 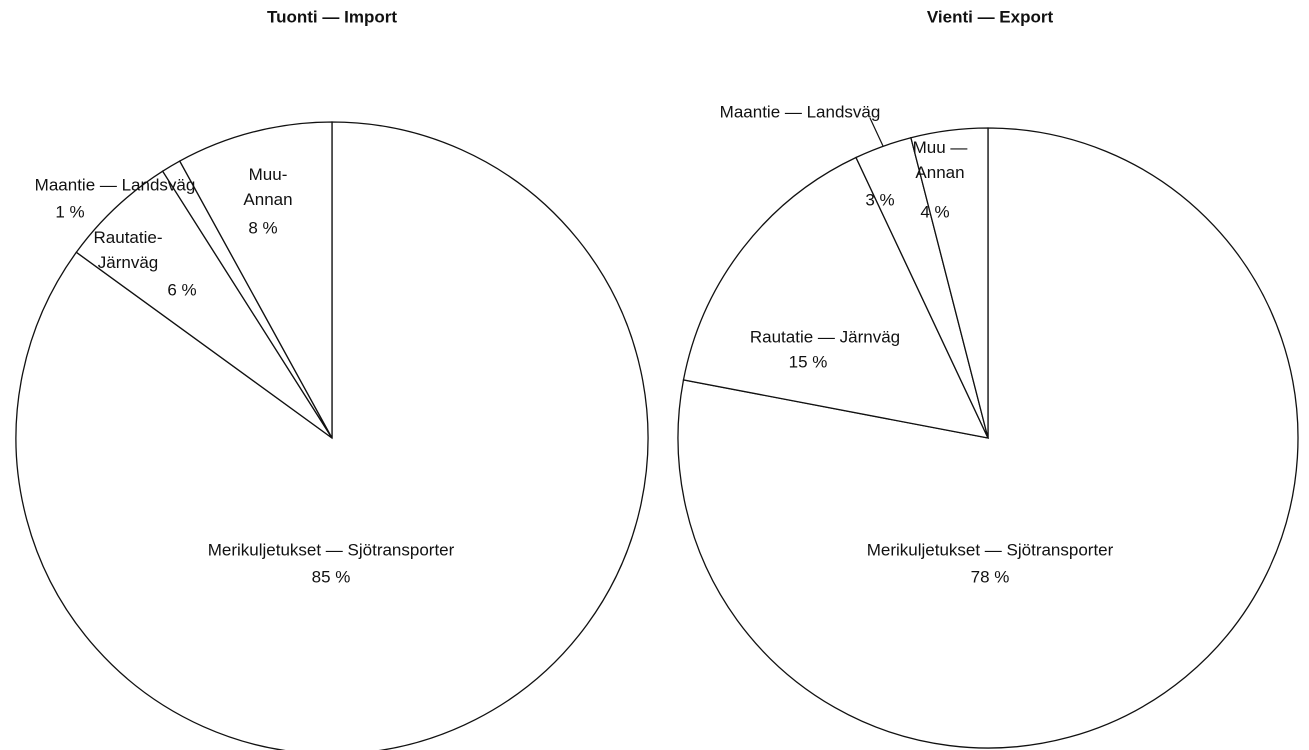 What do you see at coordinates (935, 212) in the screenshot?
I see `value-label: 4 %` at bounding box center [935, 212].